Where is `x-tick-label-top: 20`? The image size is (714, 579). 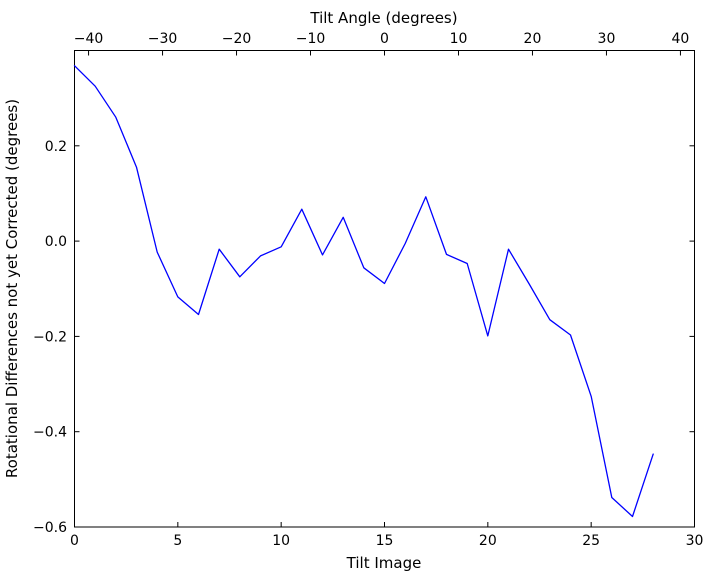
x-tick-label-top: 20 is located at coordinates (533, 39).